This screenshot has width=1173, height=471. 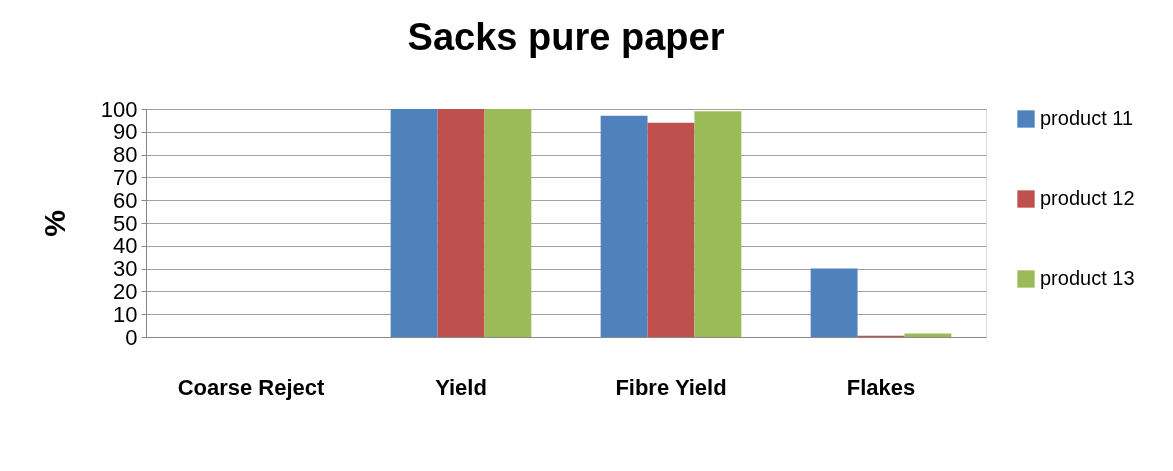 I want to click on legend-label: product 12, so click(x=1087, y=198).